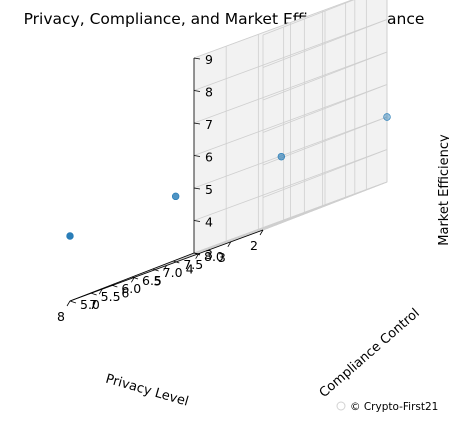 This screenshot has height=421, width=449. I want to click on z-tick-label: 3, so click(209, 254).